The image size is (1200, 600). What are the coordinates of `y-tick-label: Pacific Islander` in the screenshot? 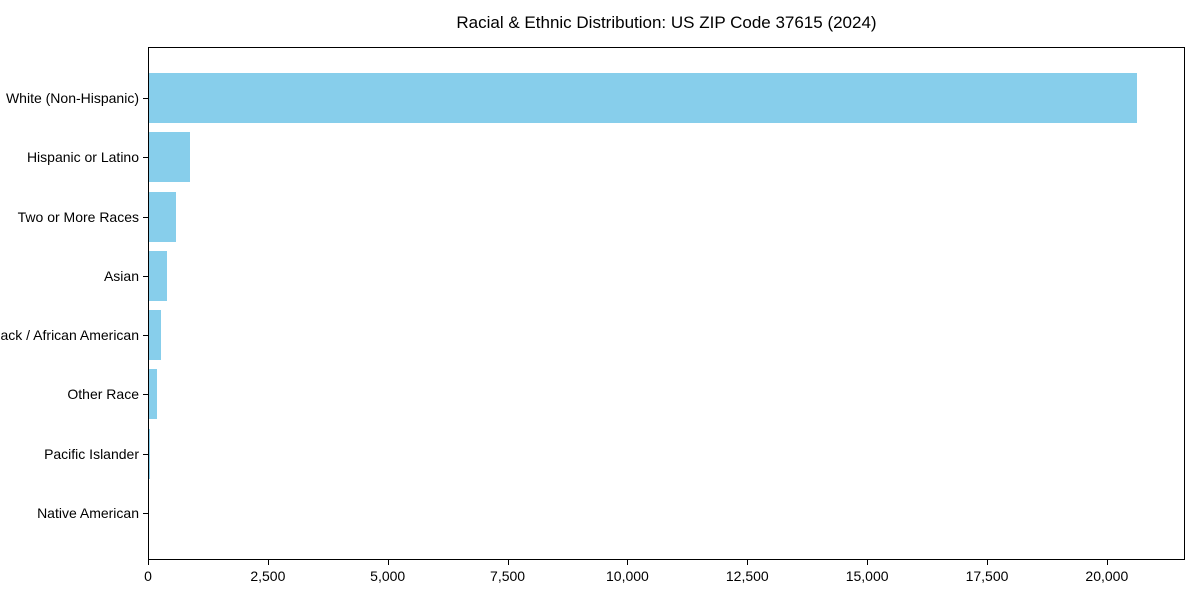 It's located at (91, 453).